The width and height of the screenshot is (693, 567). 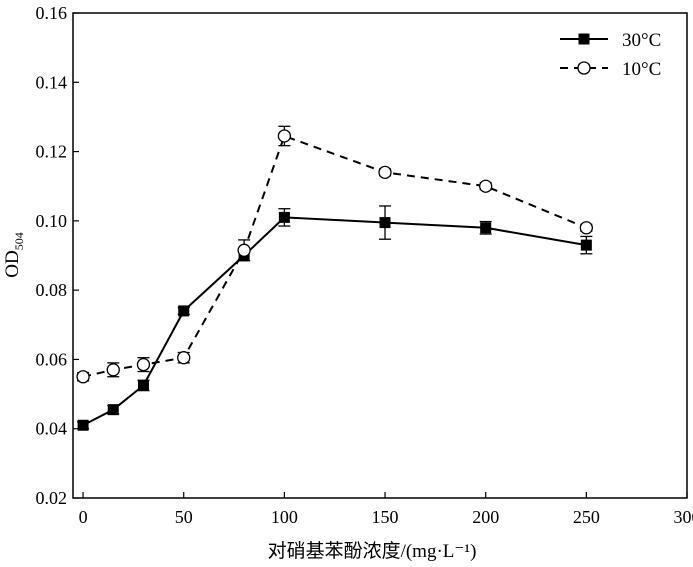 What do you see at coordinates (586, 517) in the screenshot?
I see `x-tick-label: 250` at bounding box center [586, 517].